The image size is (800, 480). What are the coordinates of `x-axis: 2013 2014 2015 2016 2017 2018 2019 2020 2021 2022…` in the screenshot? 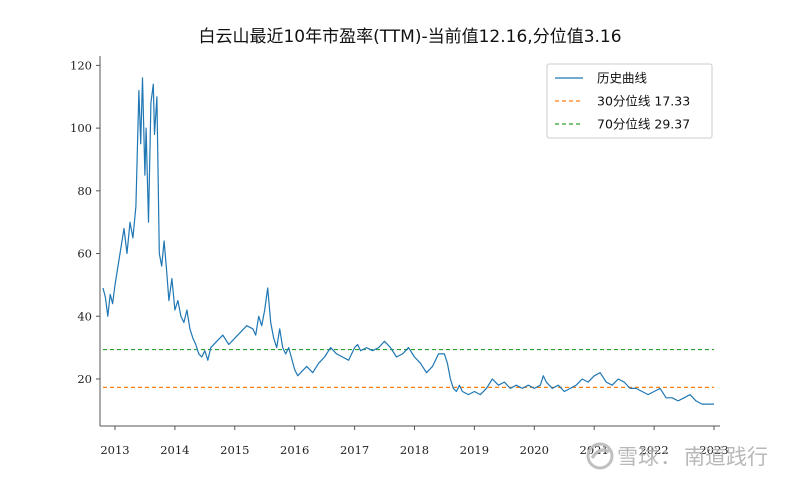 It's located at (414, 441).